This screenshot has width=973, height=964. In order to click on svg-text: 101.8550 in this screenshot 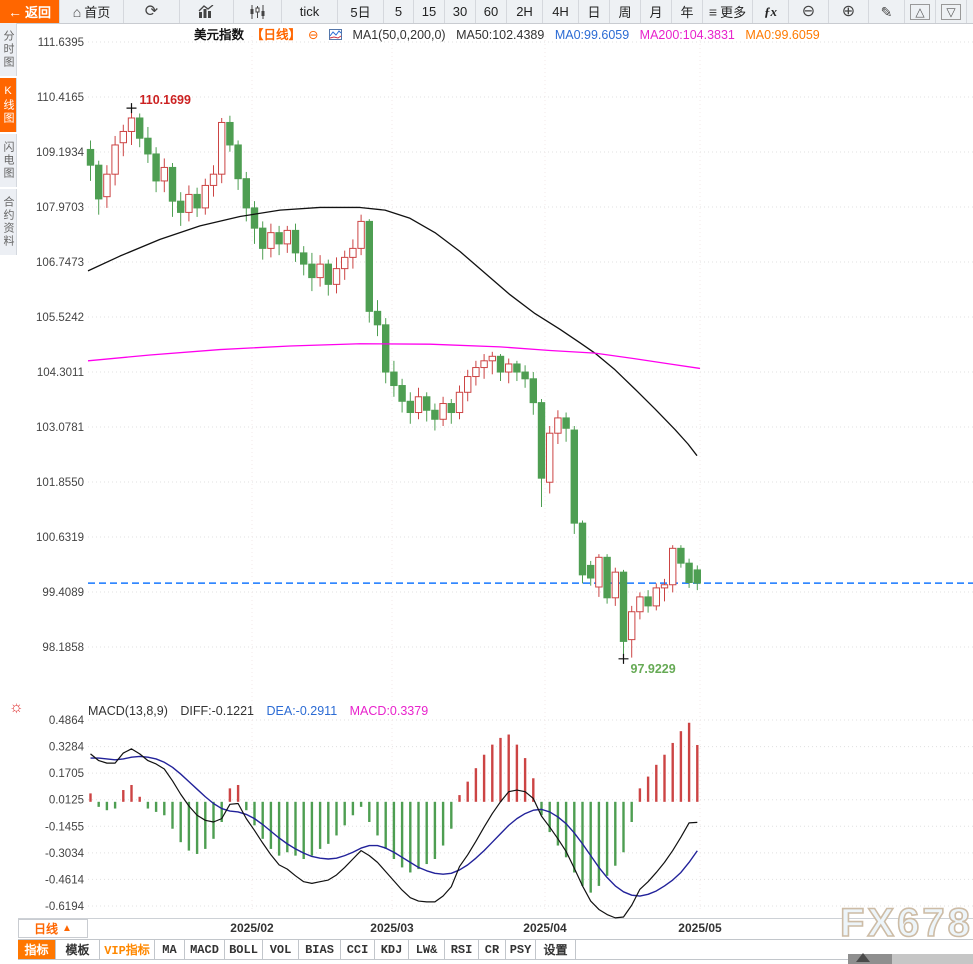, I will do `click(60, 483)`.